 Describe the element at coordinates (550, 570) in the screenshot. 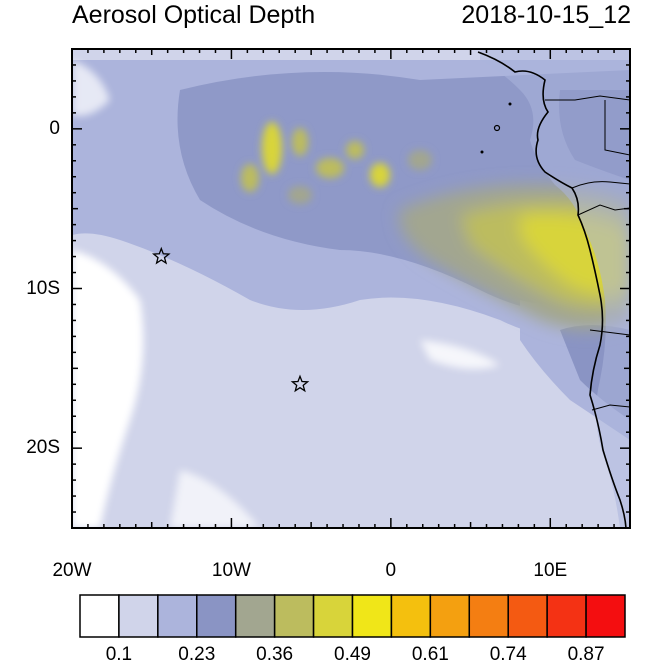

I see `lon-tick-label: 10E` at that location.